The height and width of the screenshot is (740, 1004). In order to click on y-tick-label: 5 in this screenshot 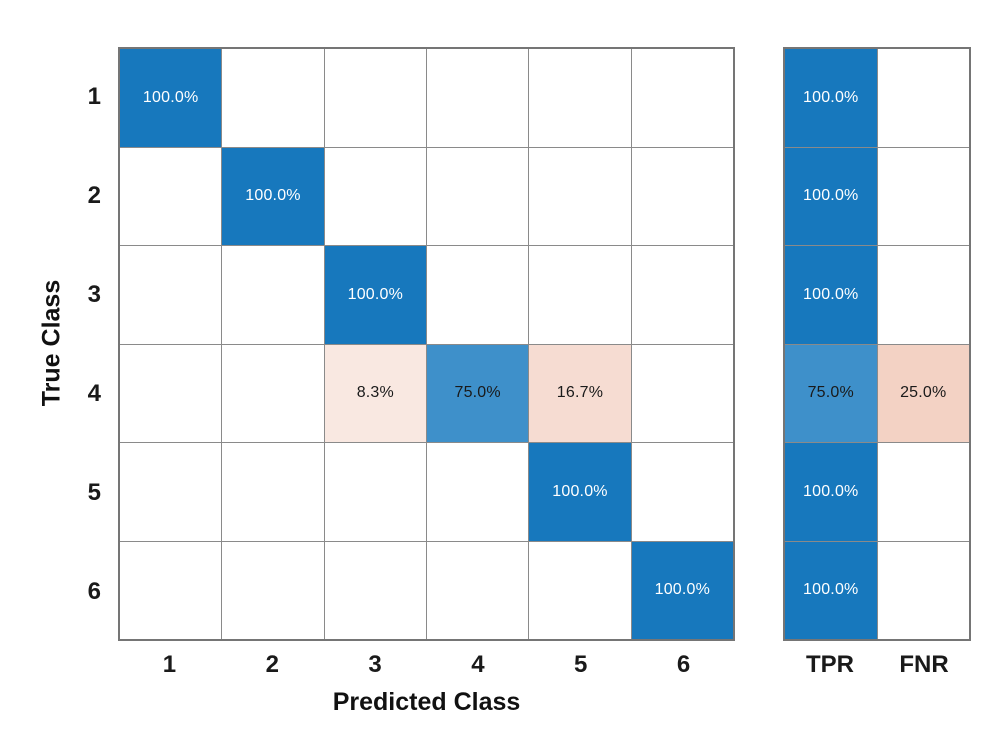, I will do `click(94, 492)`.